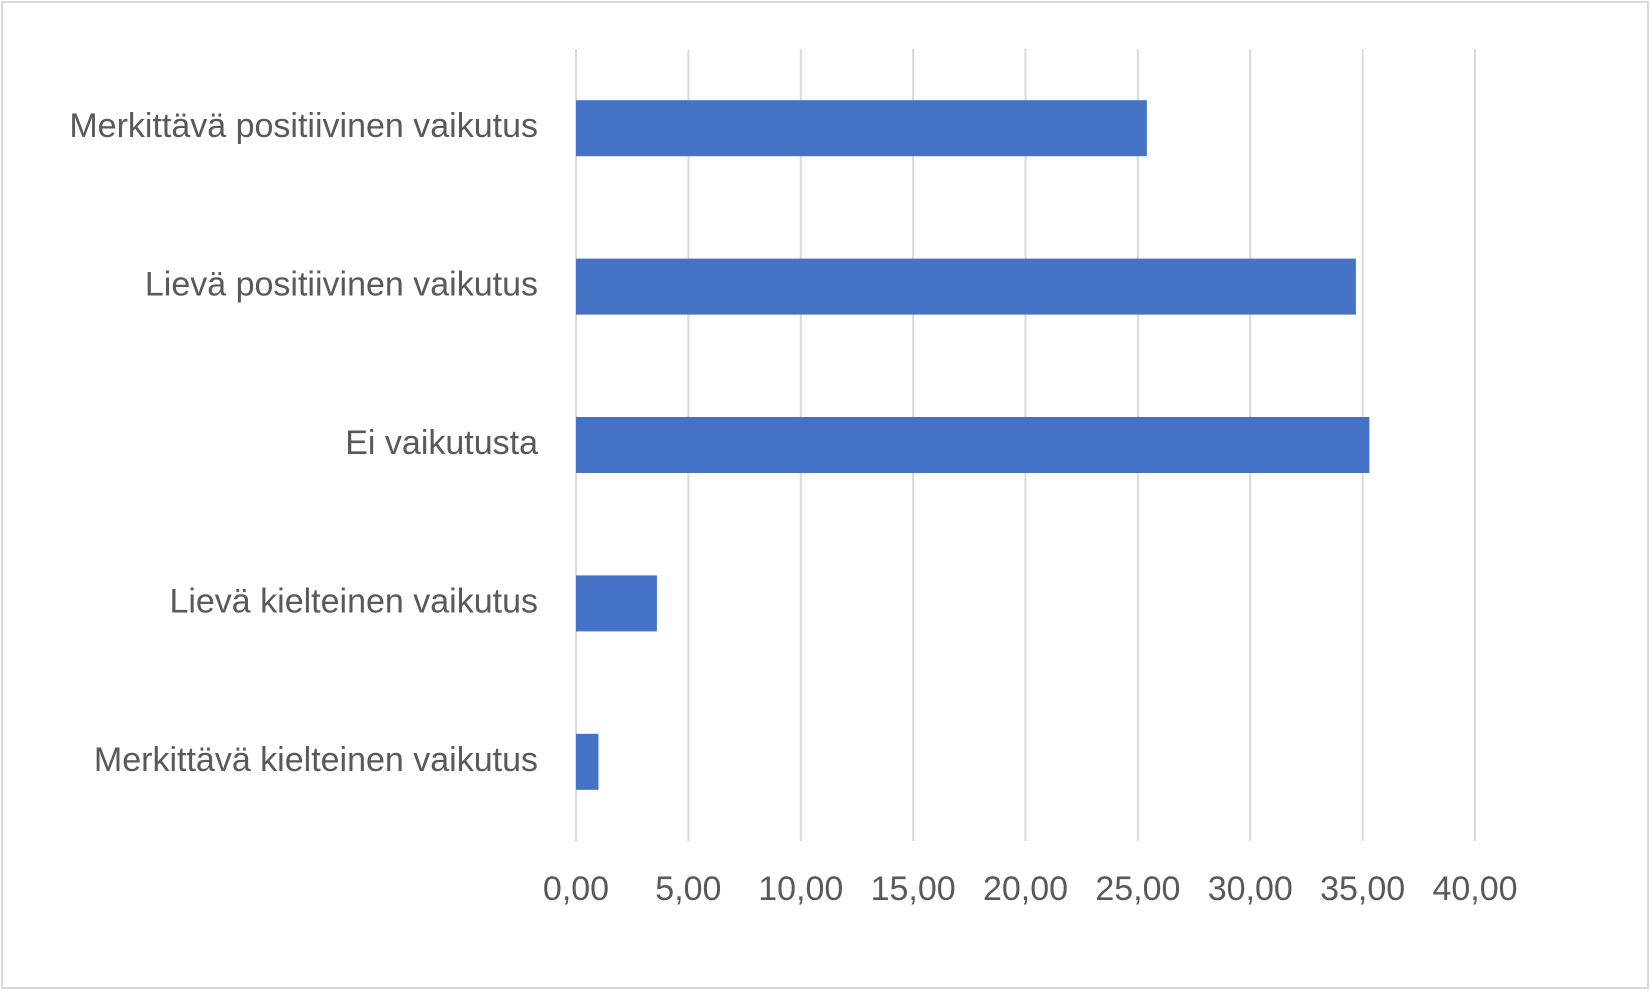 This screenshot has height=992, width=1652. I want to click on category-label: Ei vaikutusta, so click(441, 443).